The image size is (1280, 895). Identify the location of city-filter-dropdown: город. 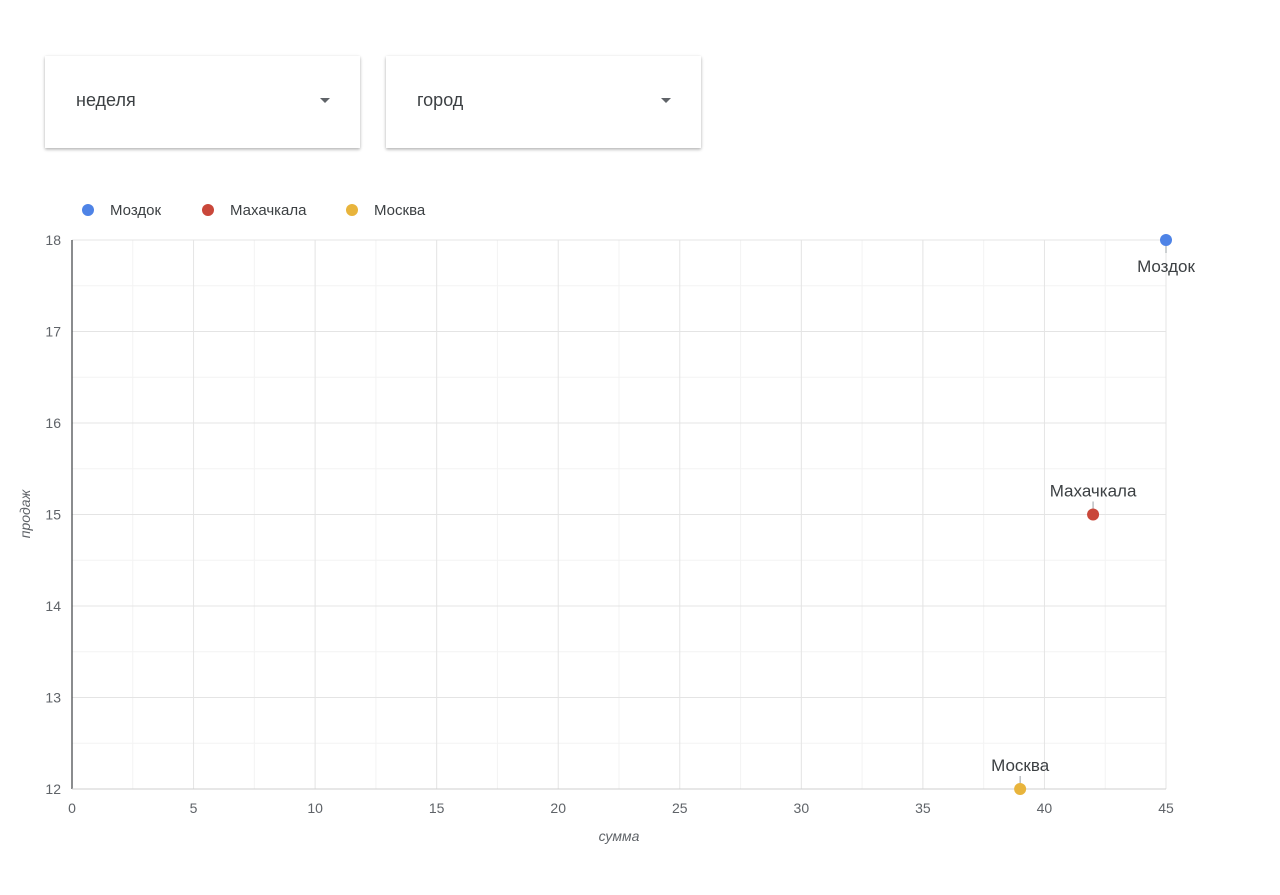
(543, 102).